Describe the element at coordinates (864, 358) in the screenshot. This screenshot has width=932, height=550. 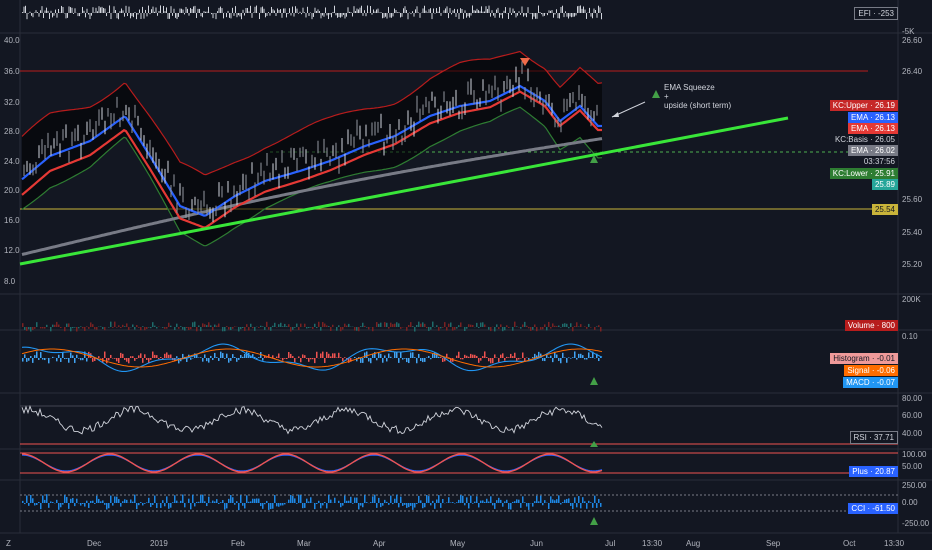
I see `histogram-tag: Histogram · -0.01` at that location.